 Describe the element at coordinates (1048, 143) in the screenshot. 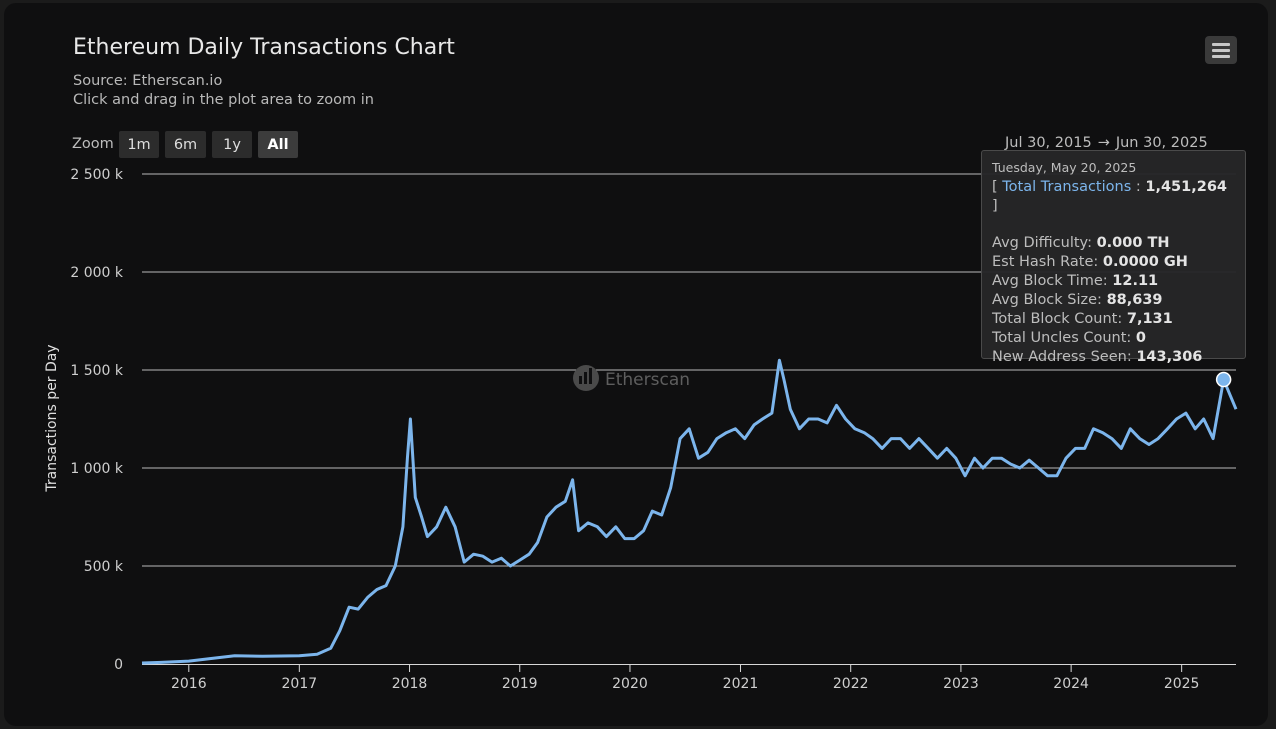

I see `range-from: Jul 30, 2015` at that location.